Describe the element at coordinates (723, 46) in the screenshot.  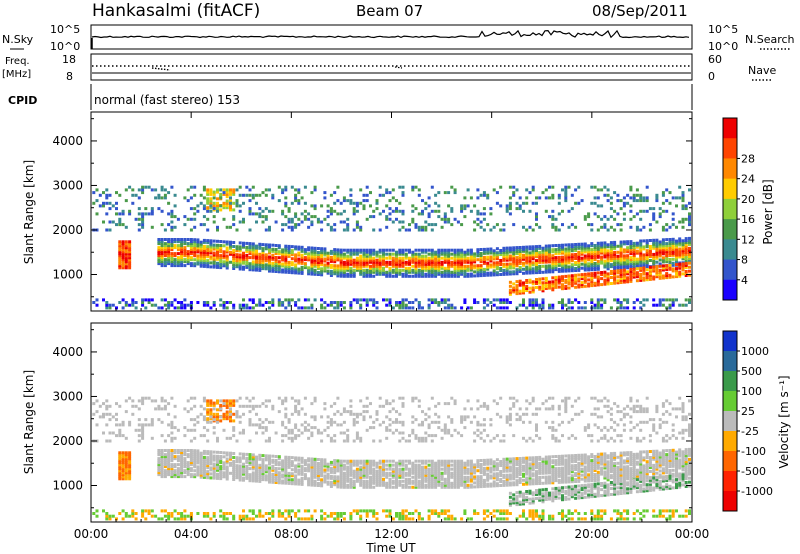
I see `nsearch-tick-bottom: 10^0` at that location.